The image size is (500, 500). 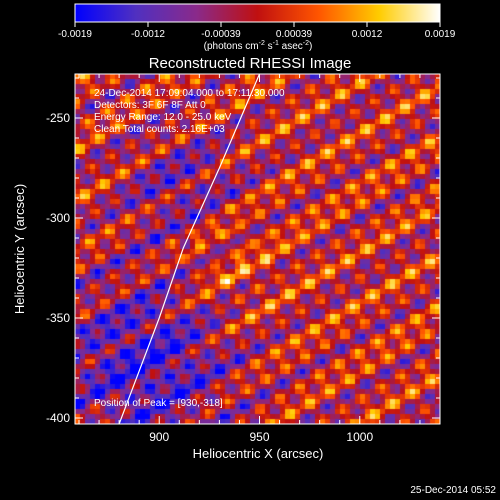 What do you see at coordinates (58, 318) in the screenshot?
I see `y-tick-label: -350` at bounding box center [58, 318].